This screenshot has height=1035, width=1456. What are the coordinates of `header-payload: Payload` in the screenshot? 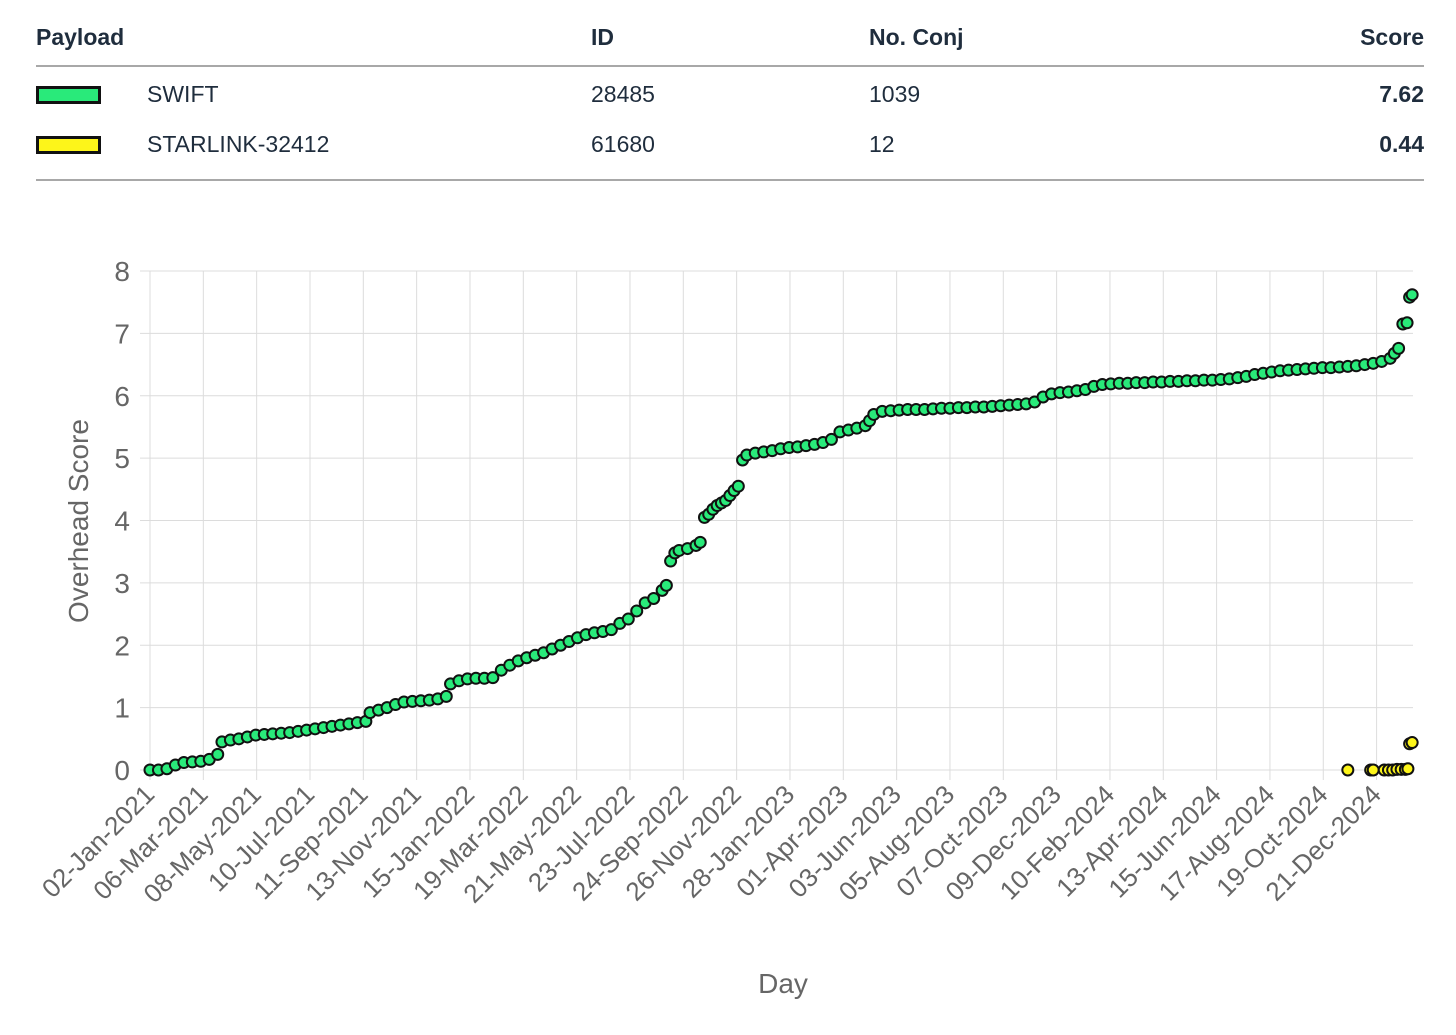 It's located at (80, 37).